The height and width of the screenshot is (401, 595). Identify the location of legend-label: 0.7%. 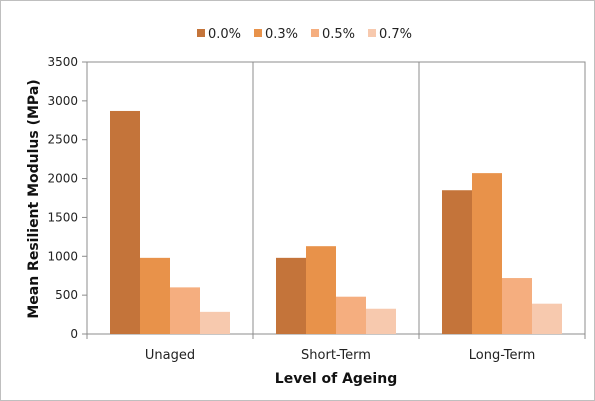
(395, 34).